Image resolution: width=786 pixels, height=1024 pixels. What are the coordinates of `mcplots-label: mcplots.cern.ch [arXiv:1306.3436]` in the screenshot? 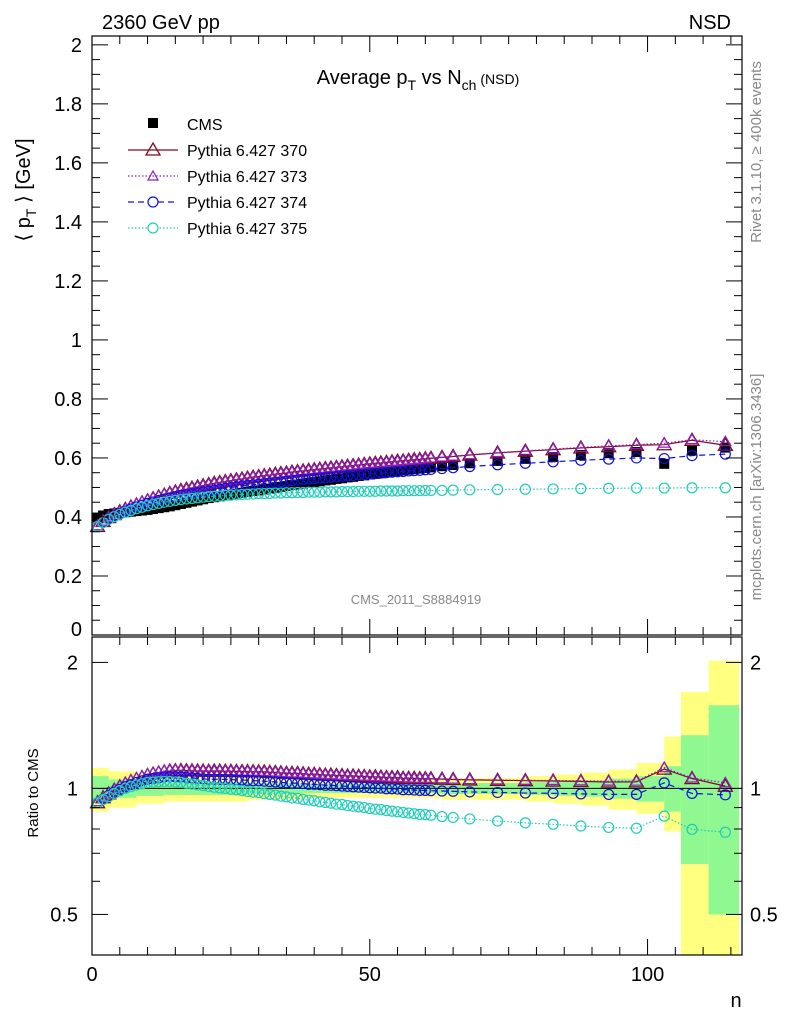 It's located at (756, 487).